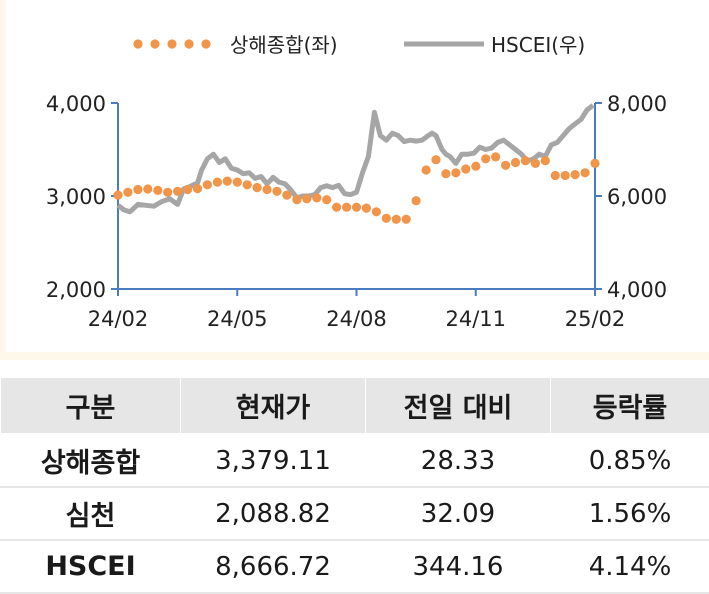  I want to click on current-price: 3,379.11, so click(273, 460).